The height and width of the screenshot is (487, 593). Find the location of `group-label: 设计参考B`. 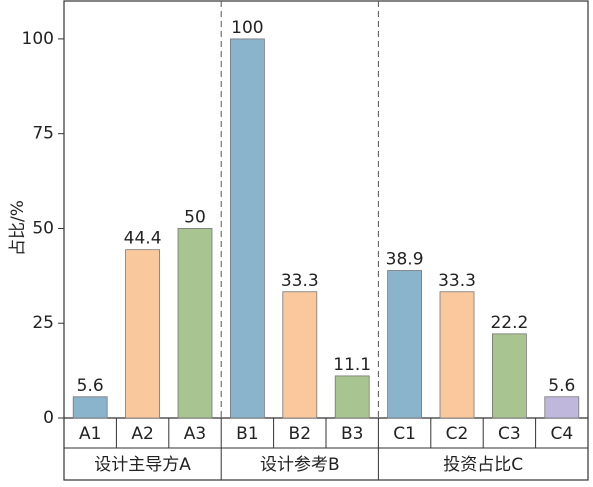

group-label: 设计参考B is located at coordinates (300, 465).